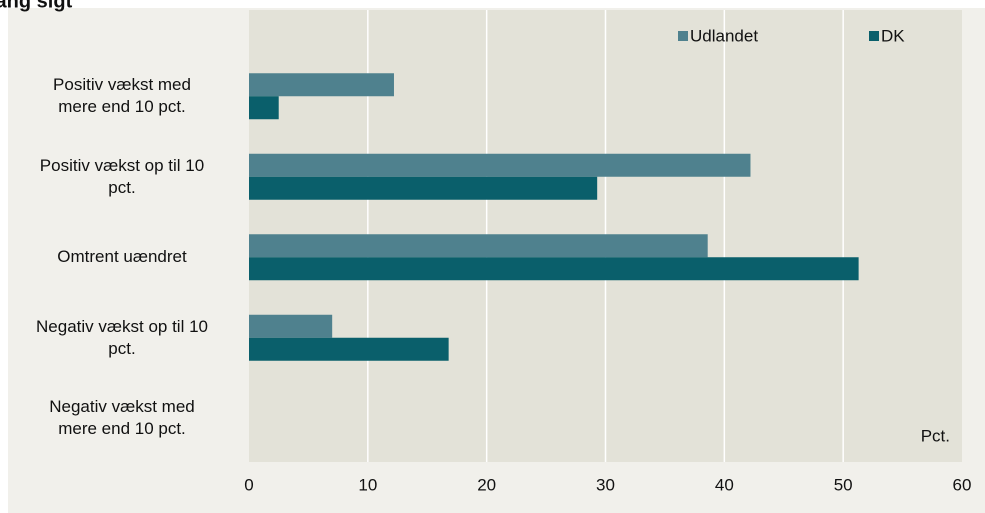 Image resolution: width=985 pixels, height=513 pixels. What do you see at coordinates (486, 484) in the screenshot?
I see `x-tick-label: 20` at bounding box center [486, 484].